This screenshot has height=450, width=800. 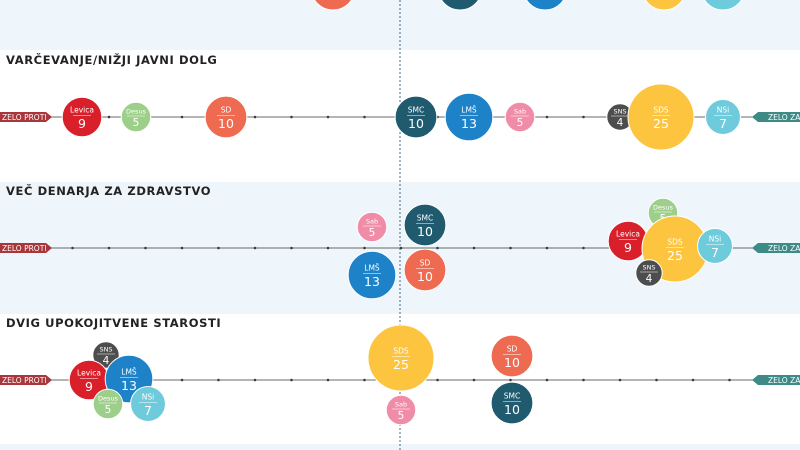 I want to click on party-seats: 25, so click(x=661, y=123).